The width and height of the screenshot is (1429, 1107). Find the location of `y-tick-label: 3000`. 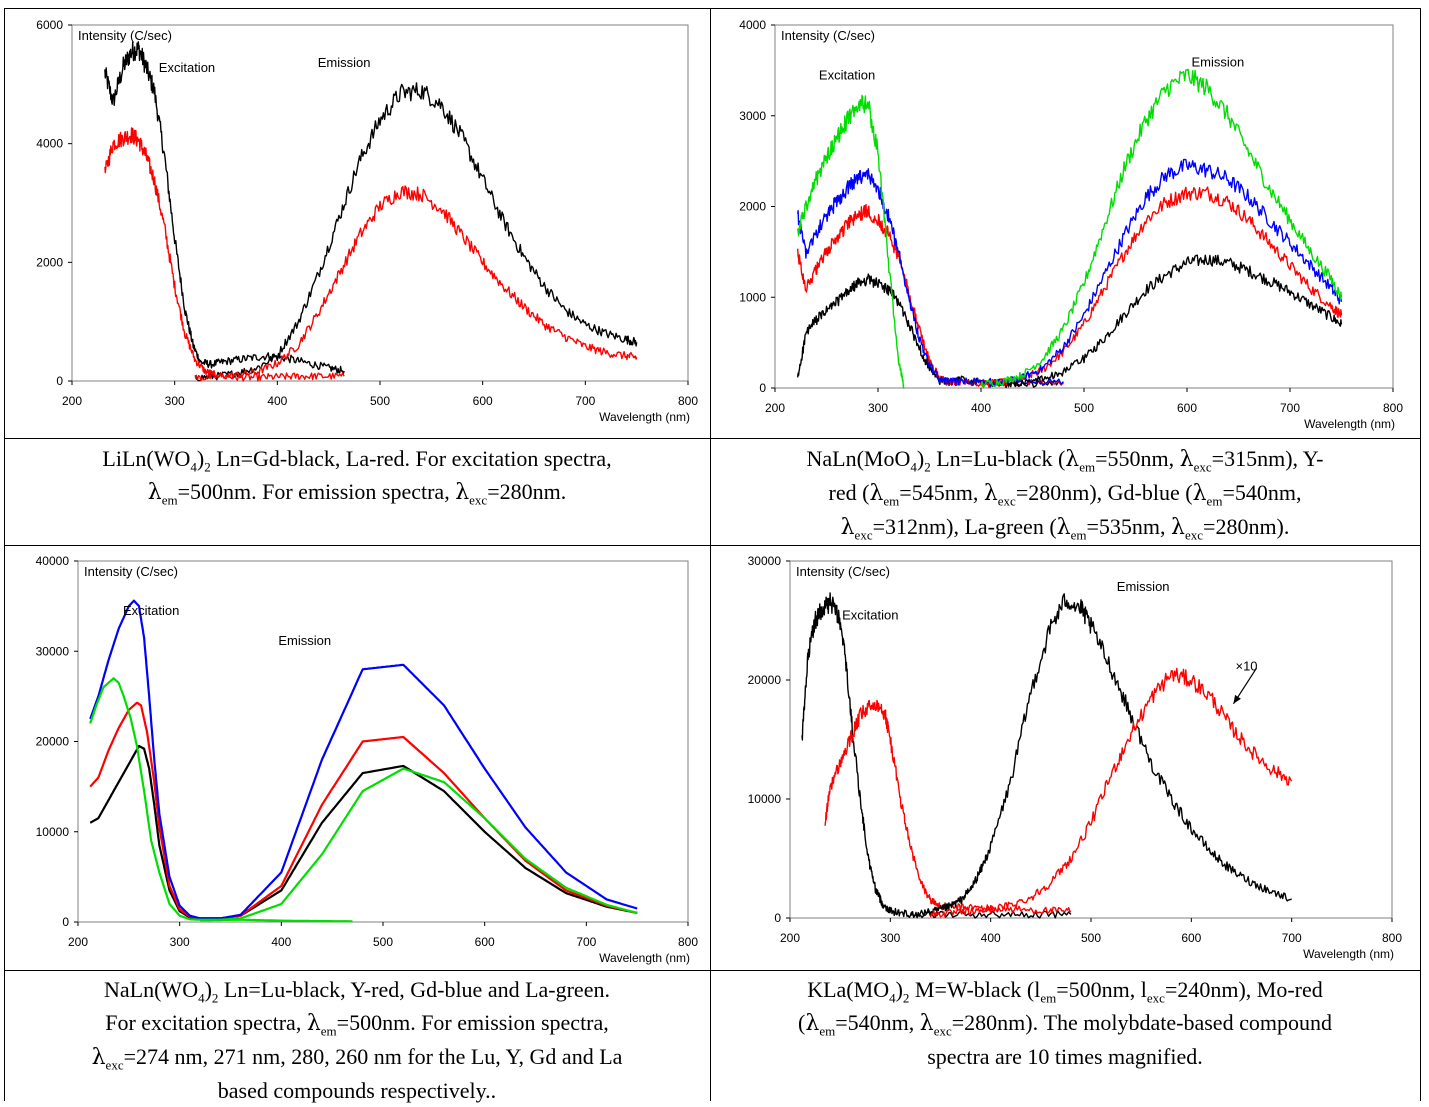

y-tick-label: 3000 is located at coordinates (752, 116).